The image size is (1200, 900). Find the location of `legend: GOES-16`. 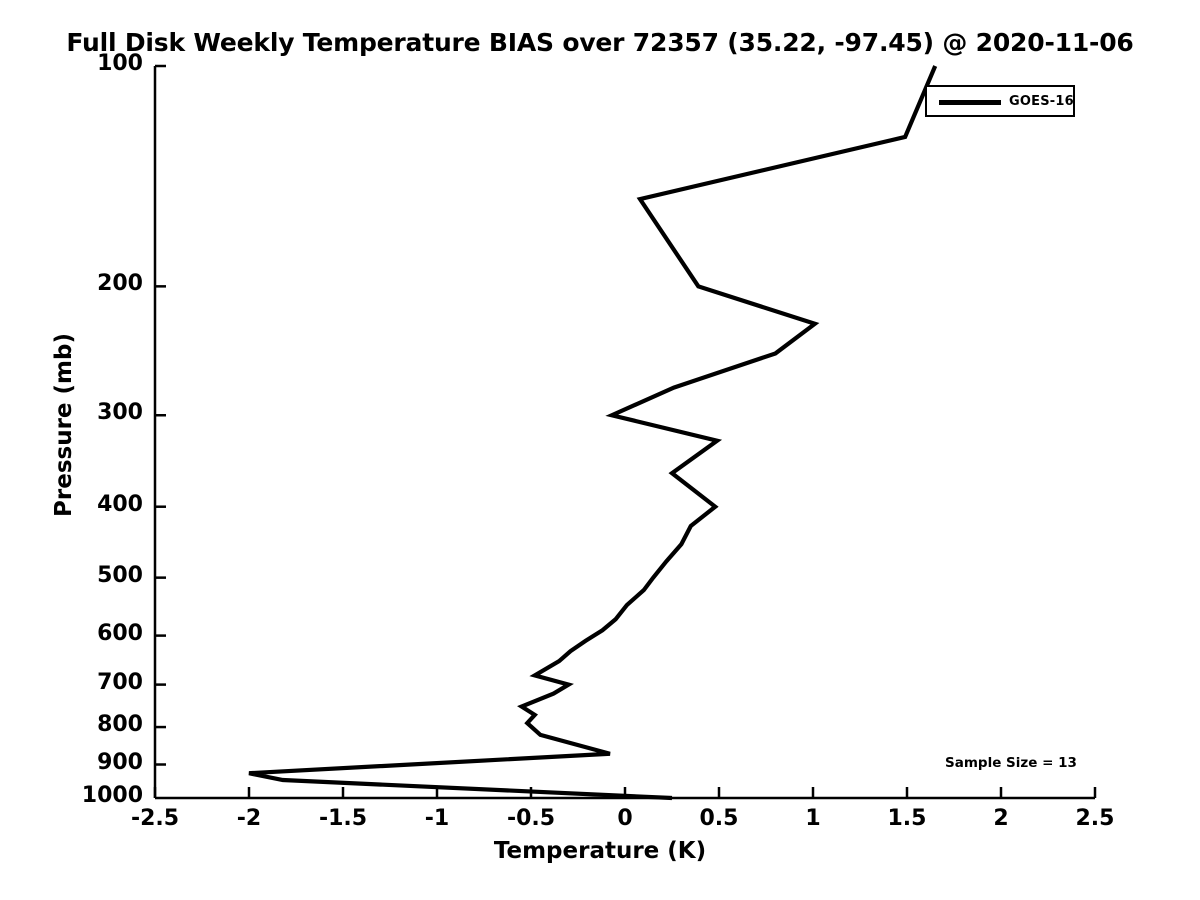

legend: GOES-16 is located at coordinates (1000, 101).